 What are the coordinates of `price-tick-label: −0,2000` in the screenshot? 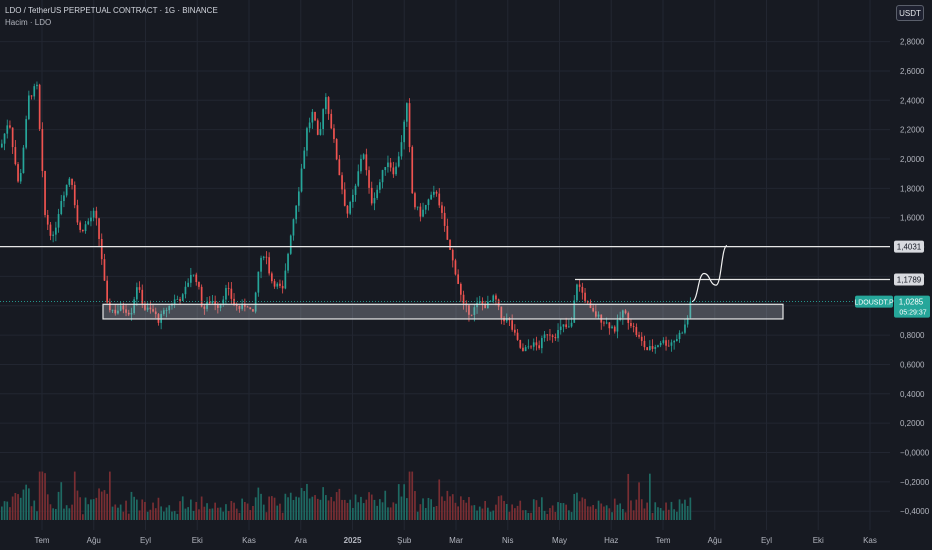 It's located at (915, 482).